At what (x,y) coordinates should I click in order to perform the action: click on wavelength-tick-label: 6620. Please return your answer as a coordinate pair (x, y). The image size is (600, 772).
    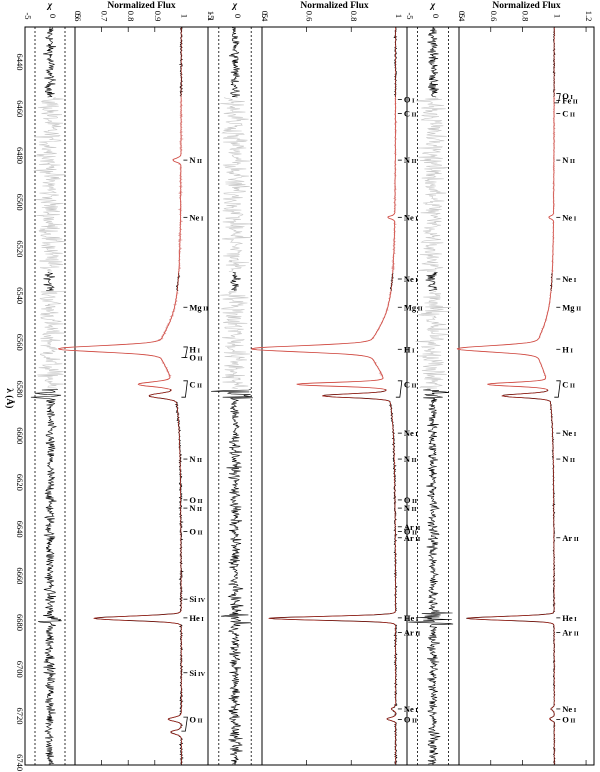
    Looking at the image, I should click on (20, 482).